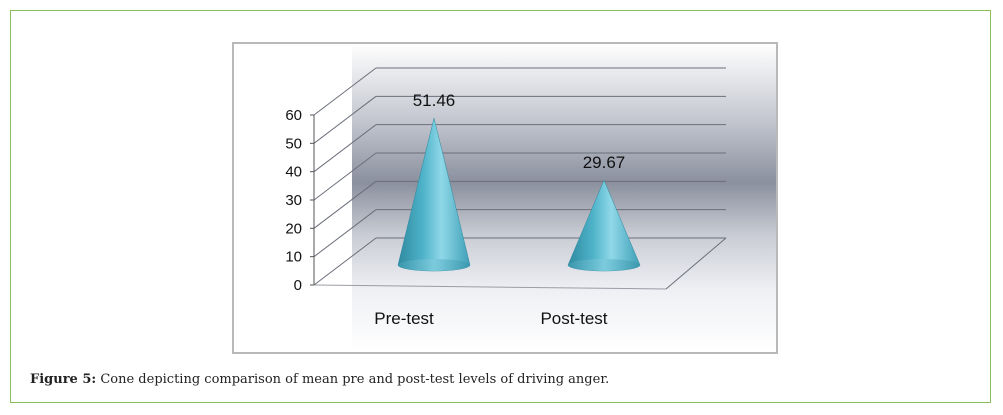 Image resolution: width=1003 pixels, height=415 pixels. Describe the element at coordinates (293, 228) in the screenshot. I see `y-tick-label: 20` at that location.